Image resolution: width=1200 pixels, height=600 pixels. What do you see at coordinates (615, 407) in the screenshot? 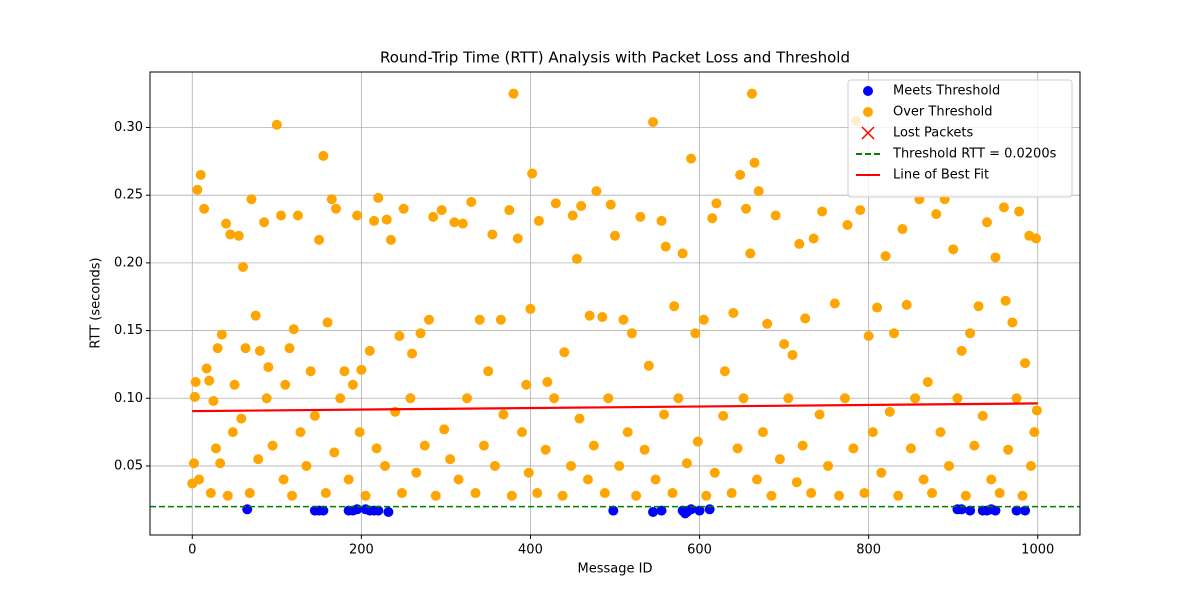
I see `fit-line` at bounding box center [615, 407].